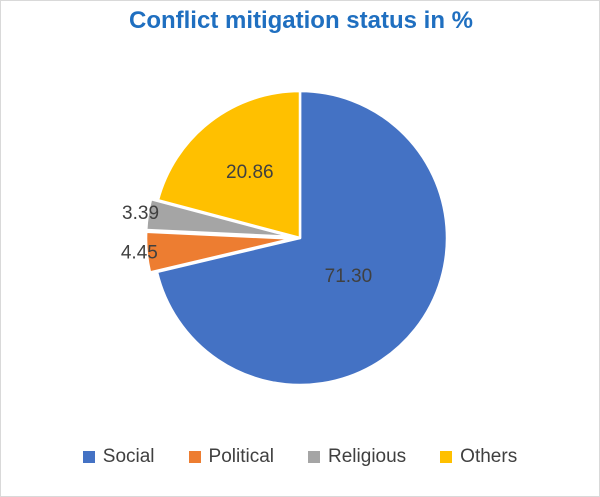  Describe the element at coordinates (241, 456) in the screenshot. I see `legend-label-political: Political` at that location.